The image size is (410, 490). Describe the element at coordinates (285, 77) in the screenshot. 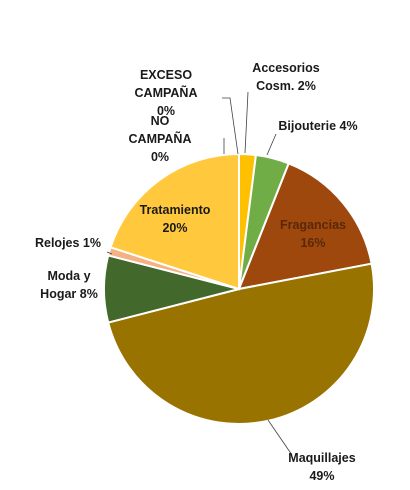

I see `slice-label: Accesorios Cosm. 2%` at that location.